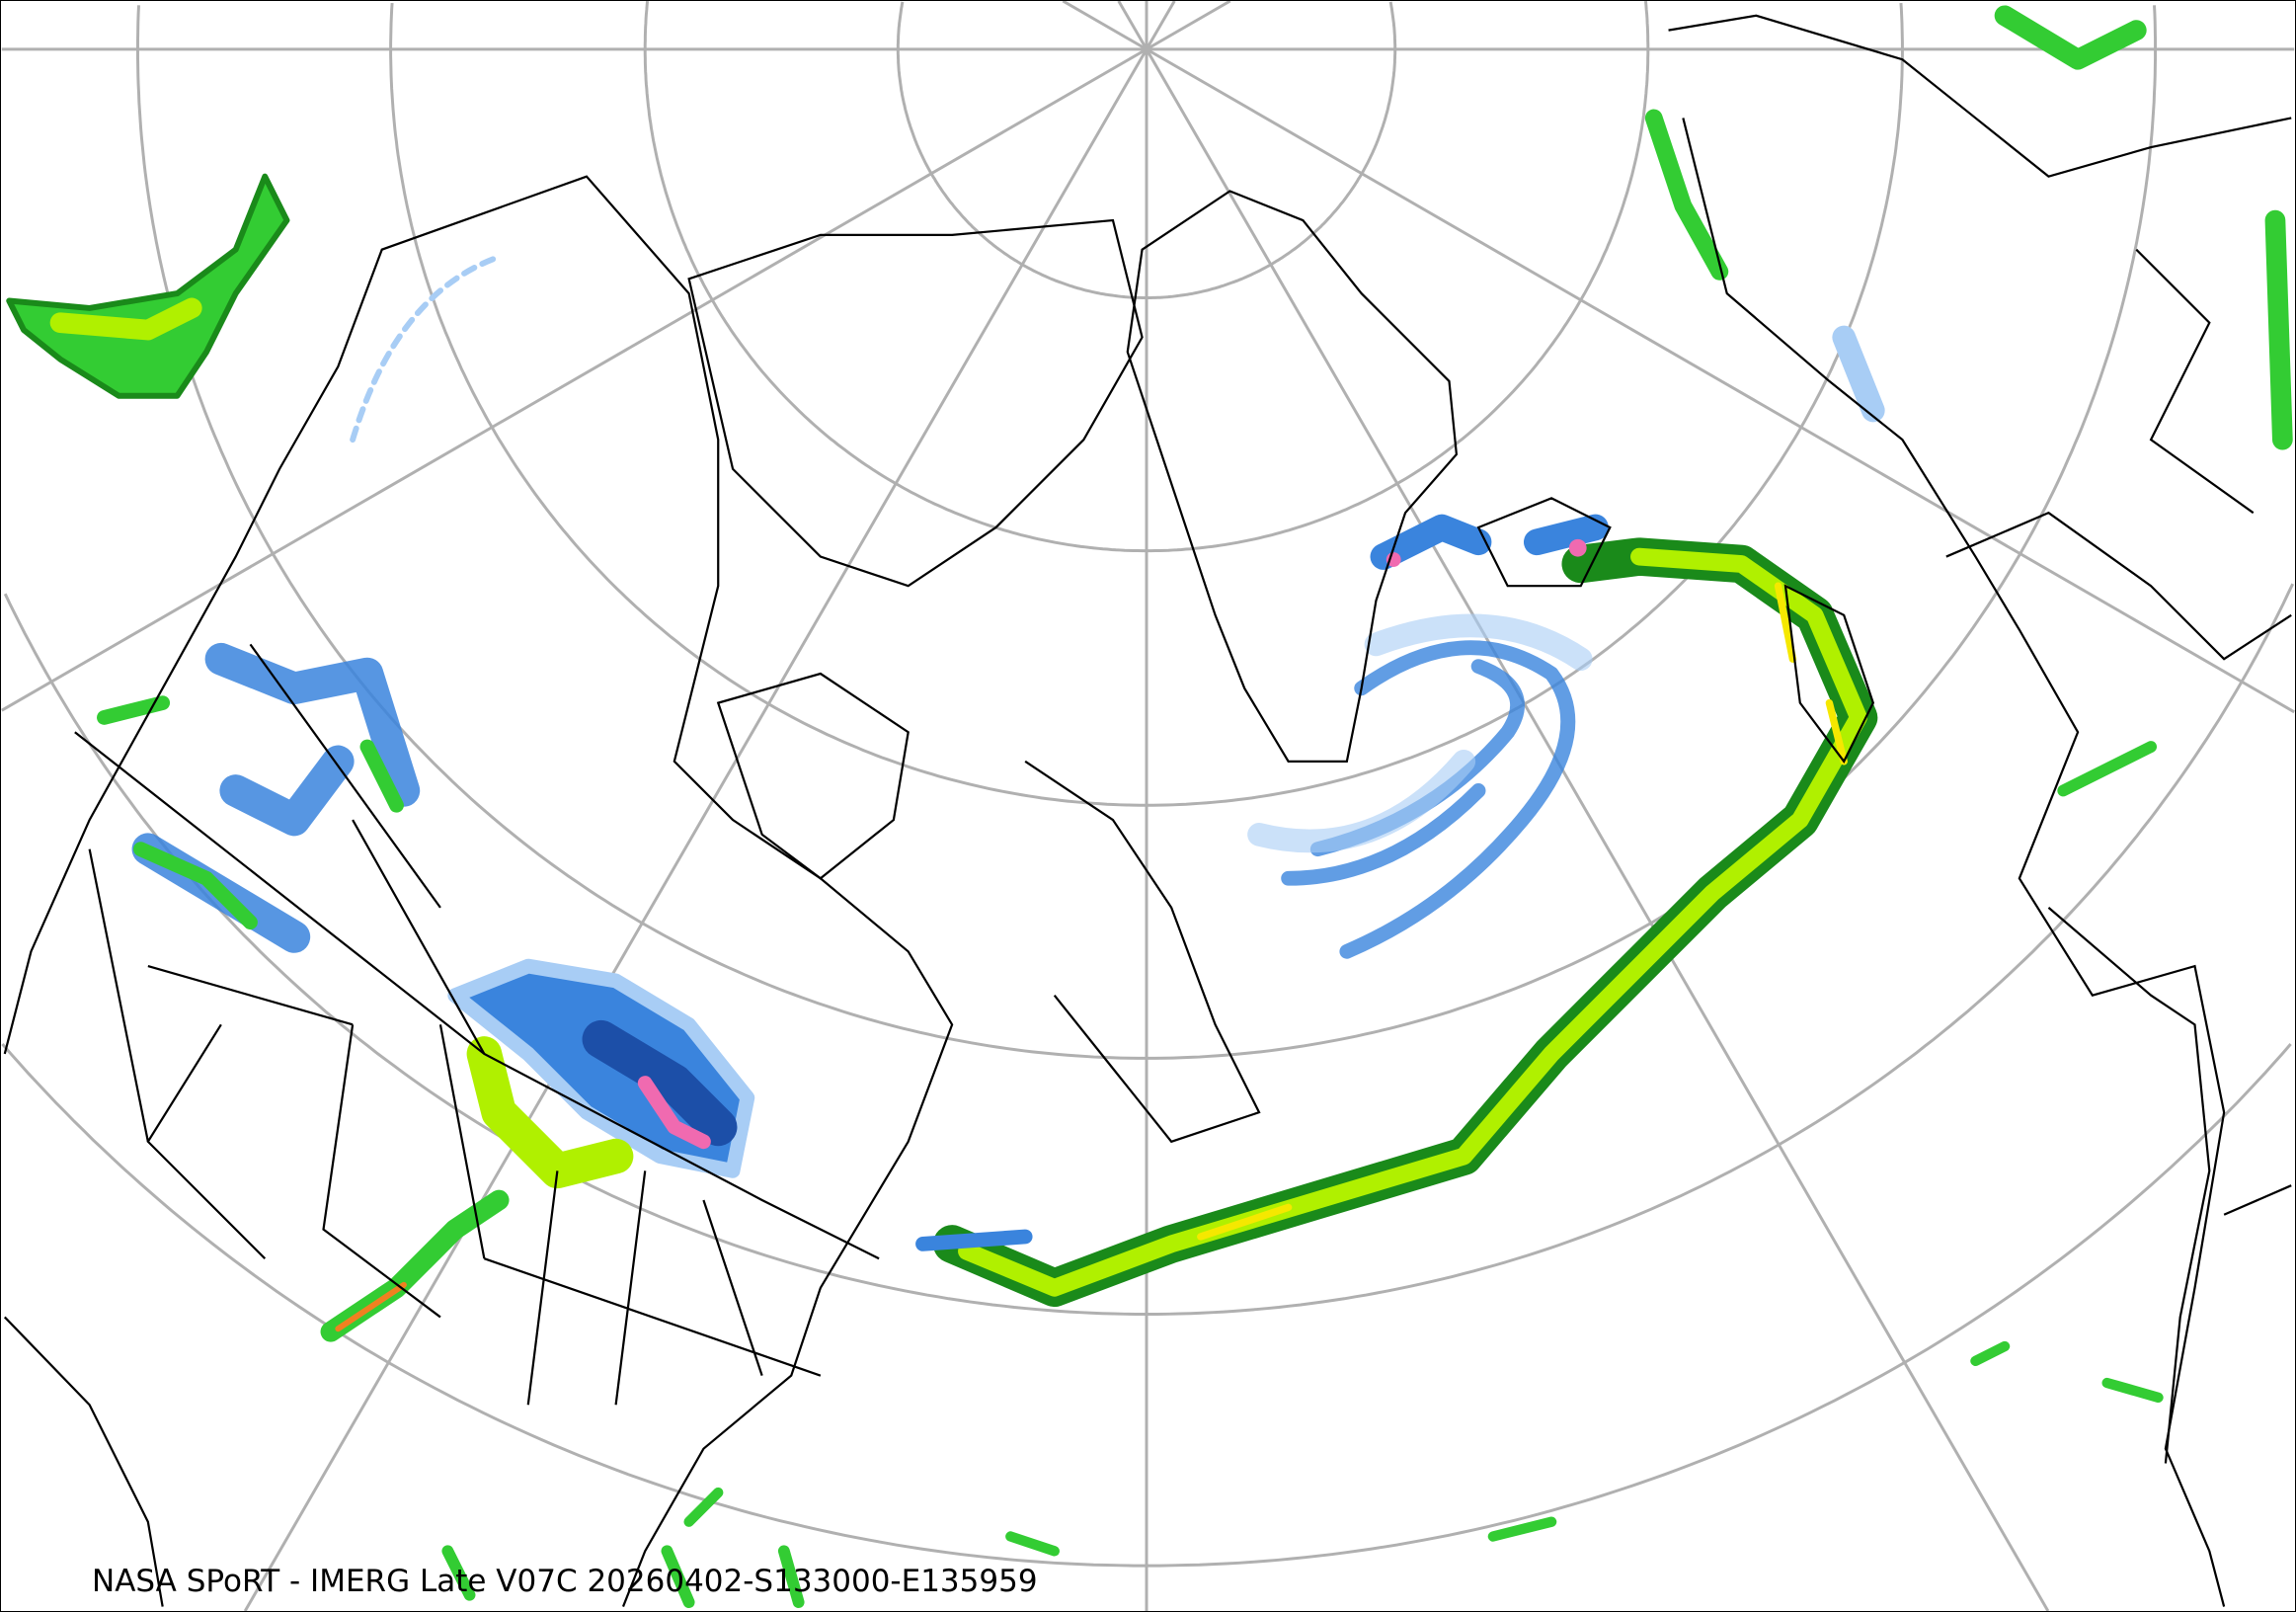 This screenshot has width=2296, height=1612. What do you see at coordinates (427, 348) in the screenshot?
I see `precip-aleutian-dots` at bounding box center [427, 348].